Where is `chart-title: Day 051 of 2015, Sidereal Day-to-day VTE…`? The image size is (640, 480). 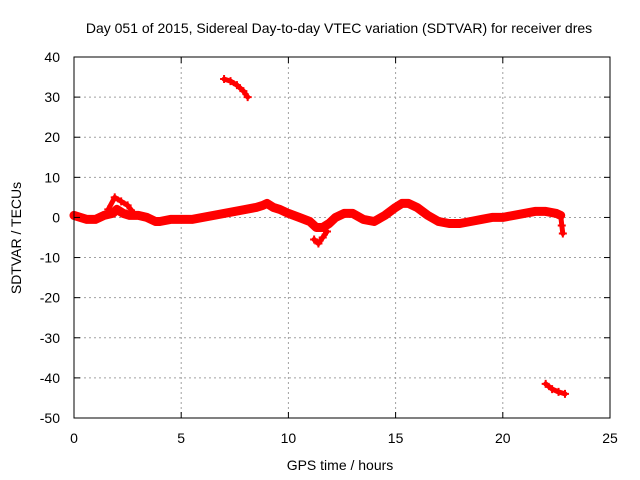
chart-title: Day 051 of 2015, Sidereal Day-to-day VTE… is located at coordinates (339, 28).